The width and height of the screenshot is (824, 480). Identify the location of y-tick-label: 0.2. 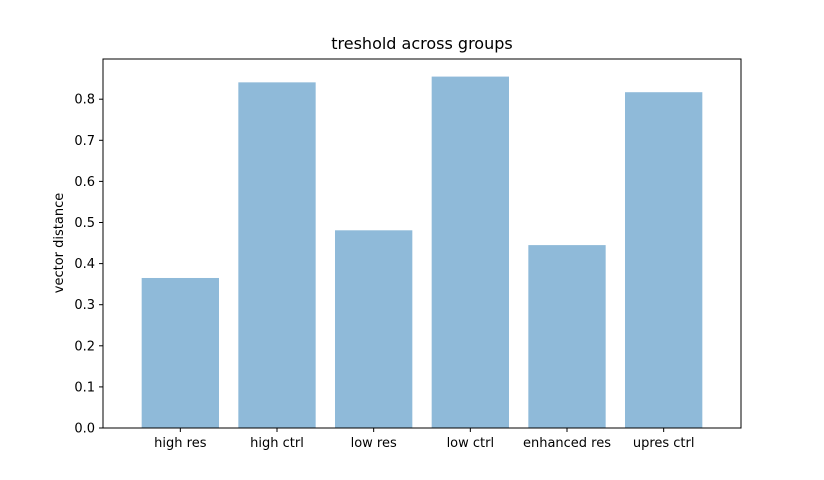
(84, 346).